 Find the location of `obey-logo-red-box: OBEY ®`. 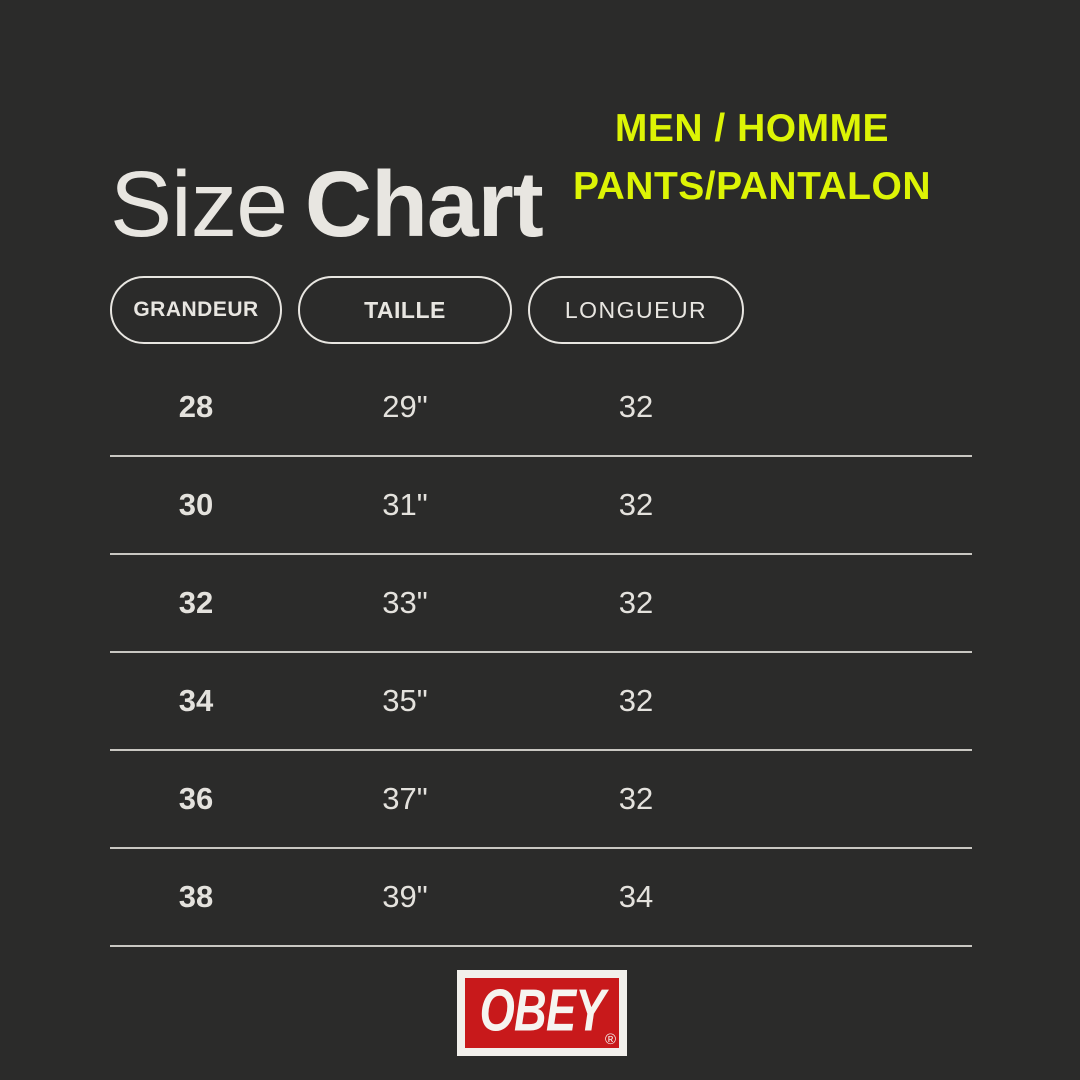

obey-logo-red-box: OBEY ® is located at coordinates (542, 1013).